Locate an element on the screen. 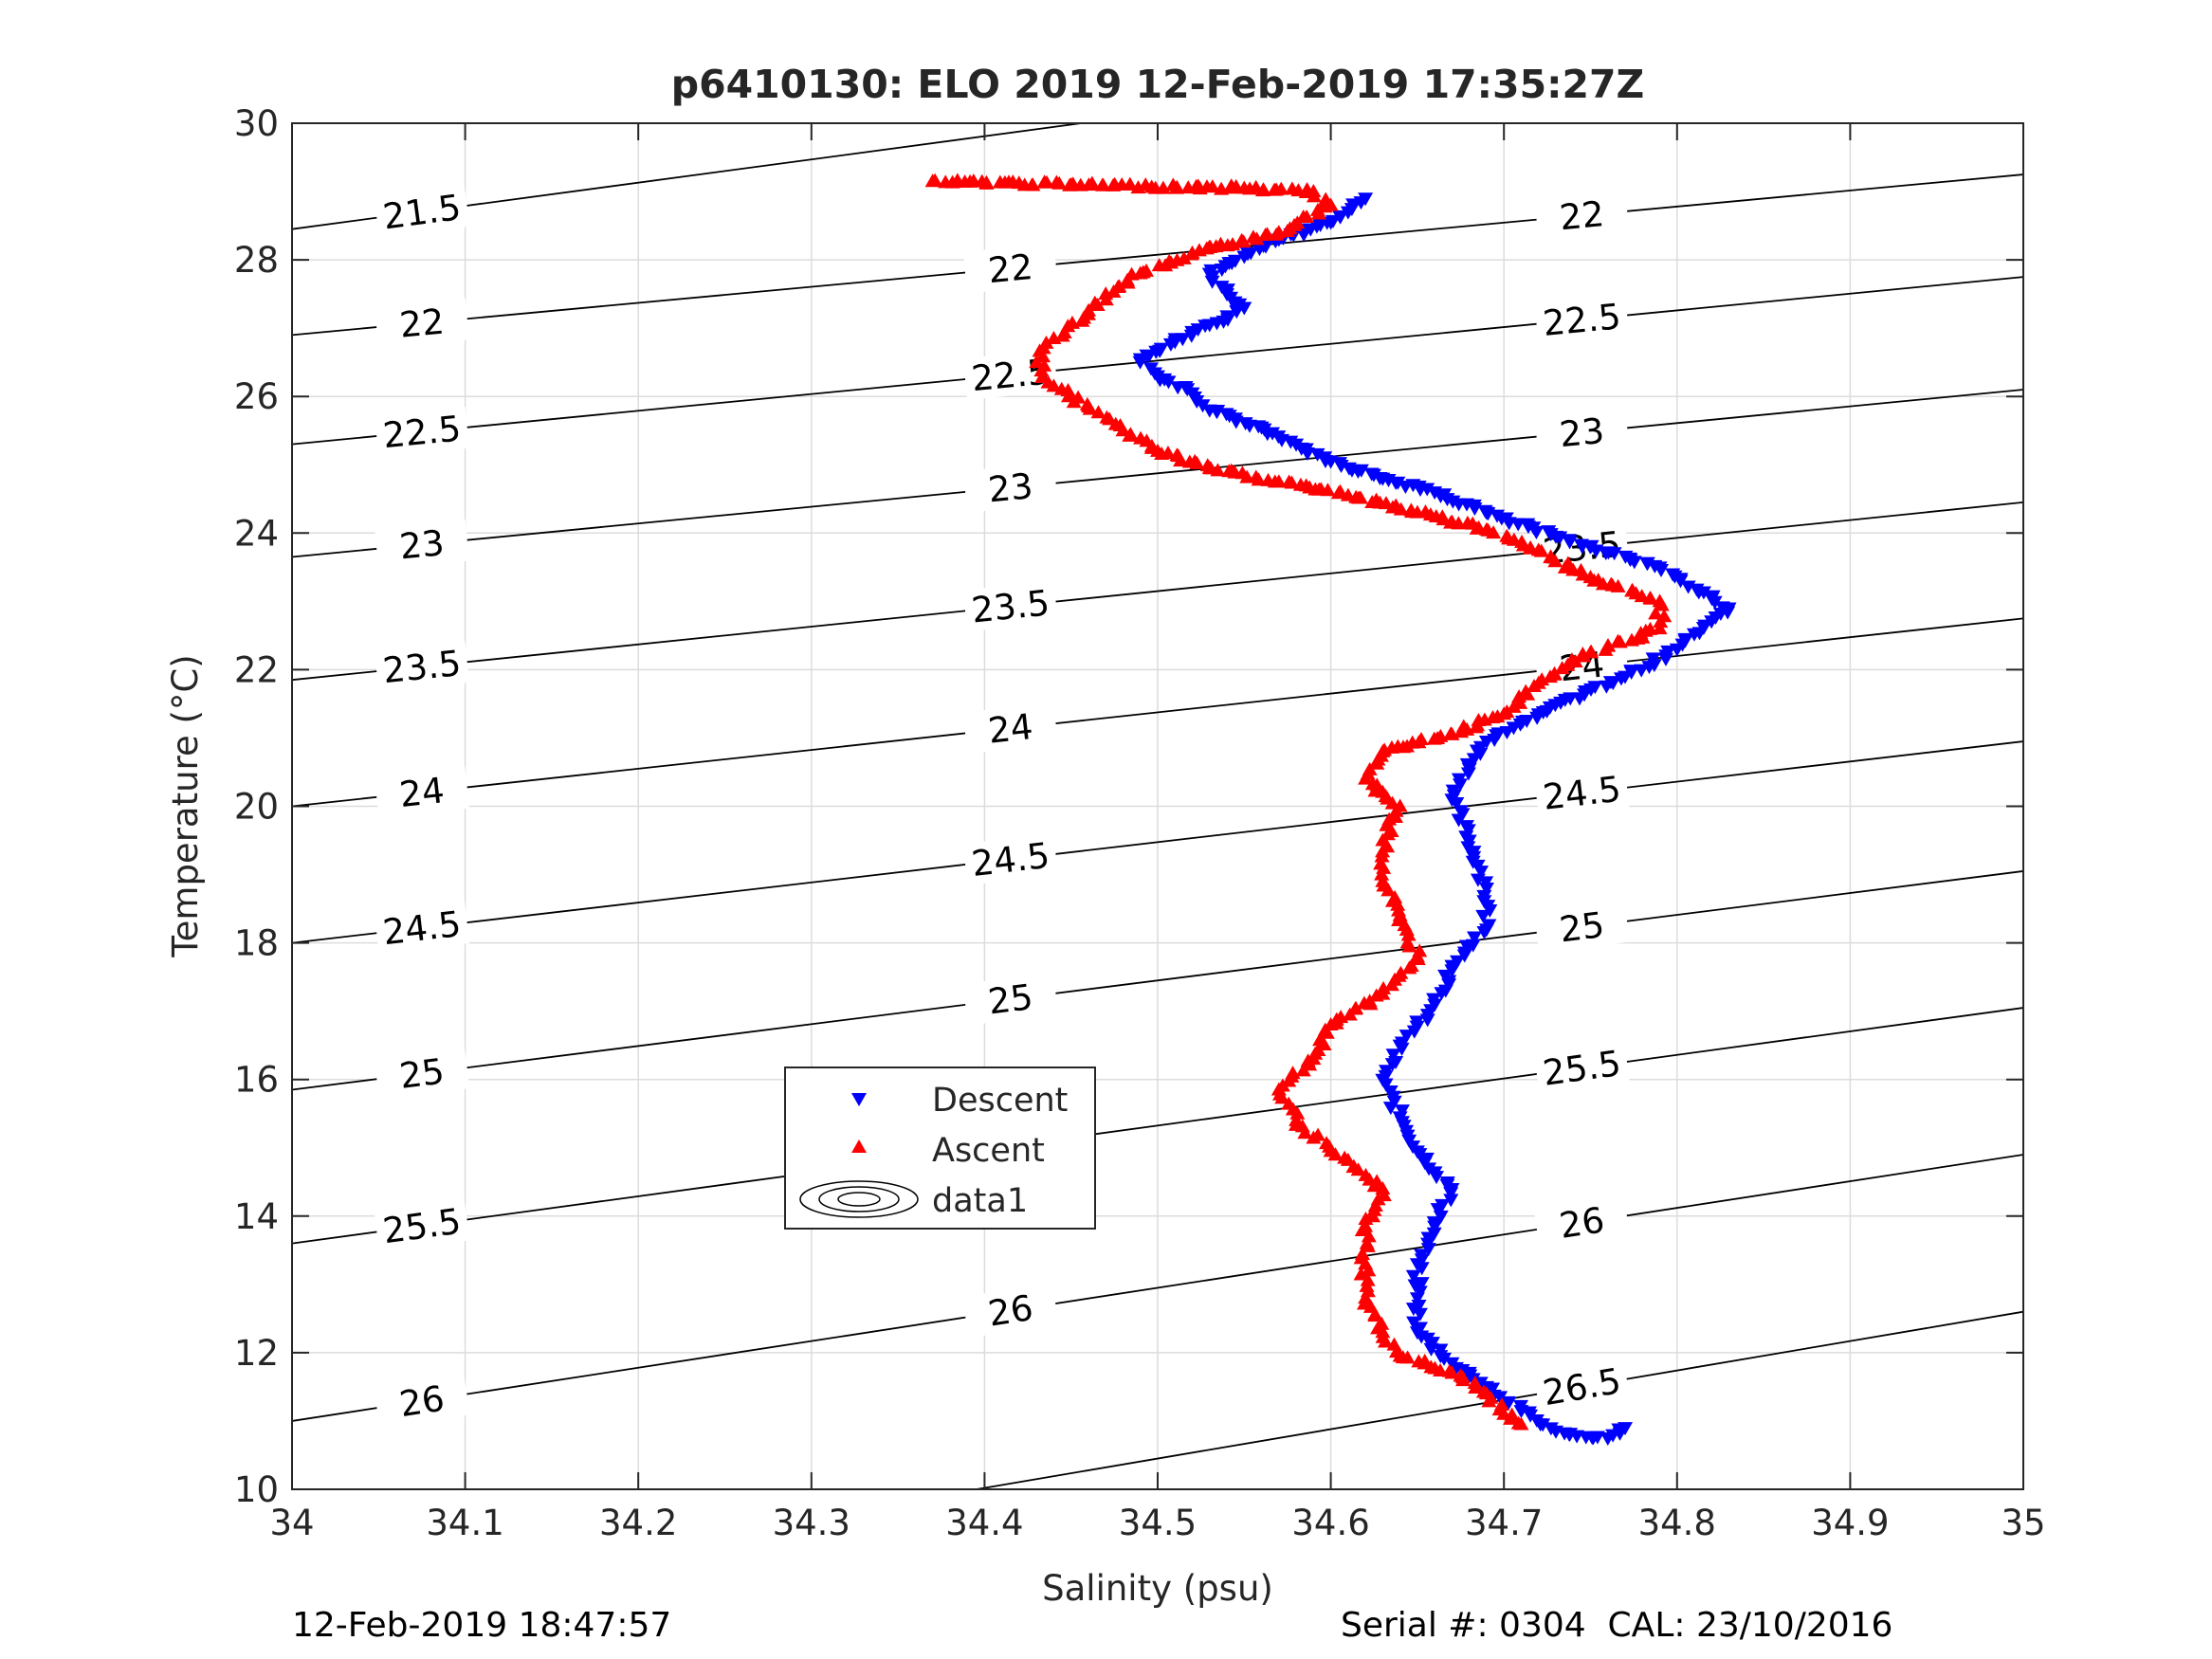 Image resolution: width=2212 pixels, height=1659 pixels. x-tick-label: 34.1 is located at coordinates (464, 1523).